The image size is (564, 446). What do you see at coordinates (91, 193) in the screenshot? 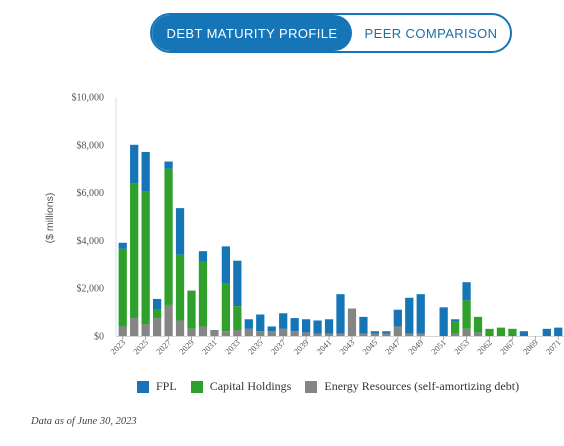
I see `y-tick-label: $6,000` at bounding box center [91, 193].